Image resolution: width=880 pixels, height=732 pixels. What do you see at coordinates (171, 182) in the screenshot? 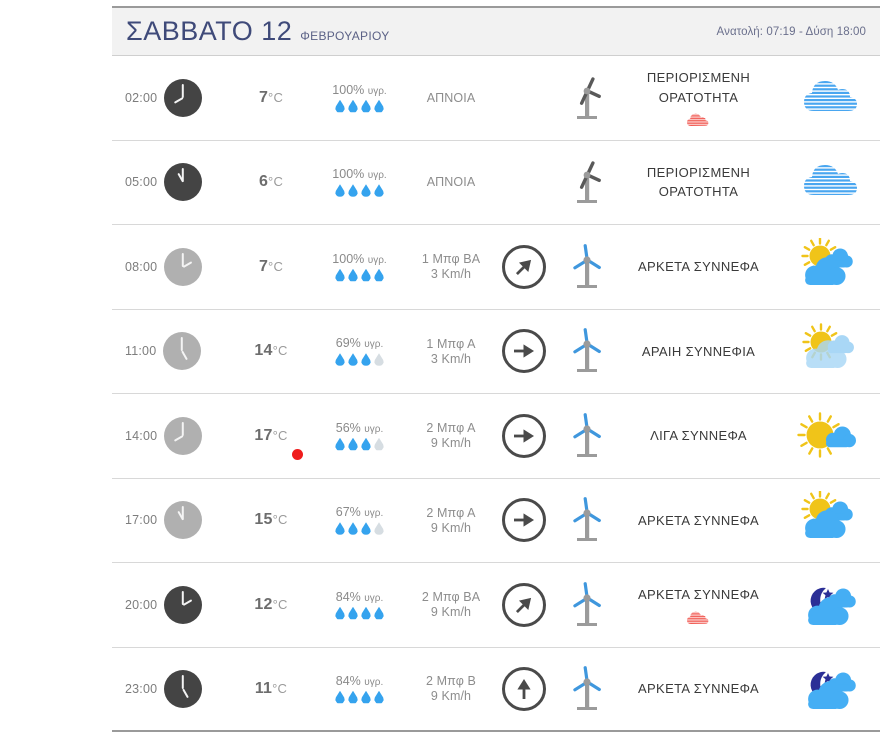
I see `time-cell: 05:00` at bounding box center [171, 182].